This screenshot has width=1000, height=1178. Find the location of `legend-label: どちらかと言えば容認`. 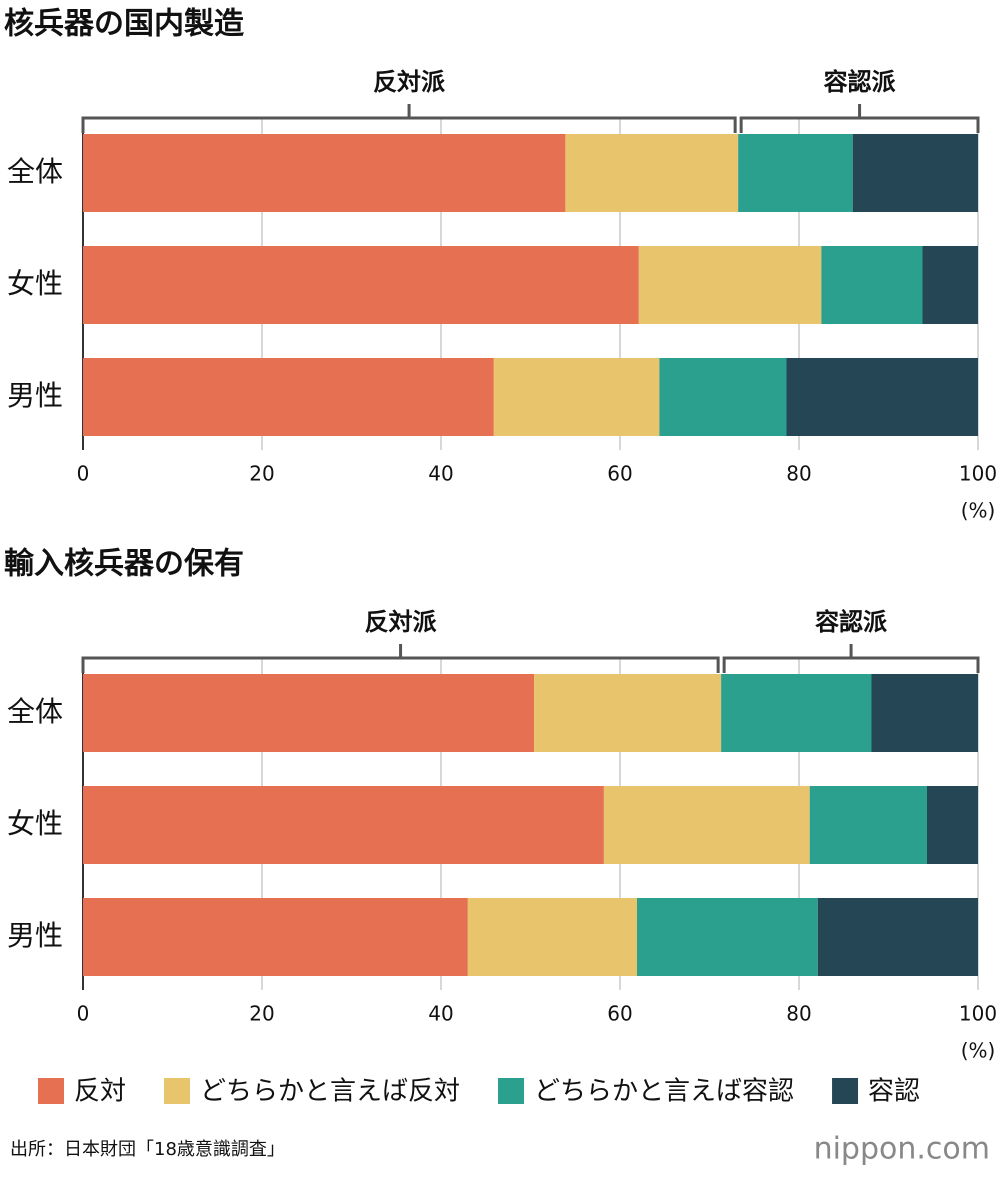

legend-label: どちらかと言えば容認 is located at coordinates (664, 1092).